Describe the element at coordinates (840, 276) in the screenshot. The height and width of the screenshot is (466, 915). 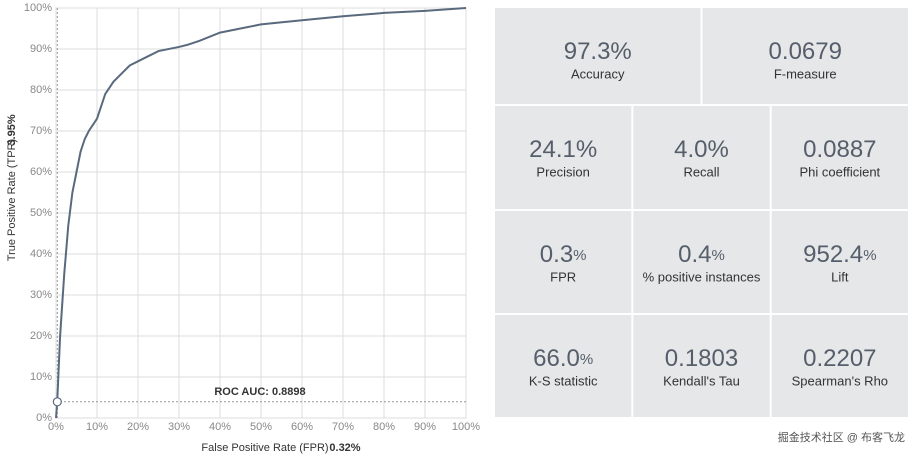
I see `metric-label: Lift` at that location.